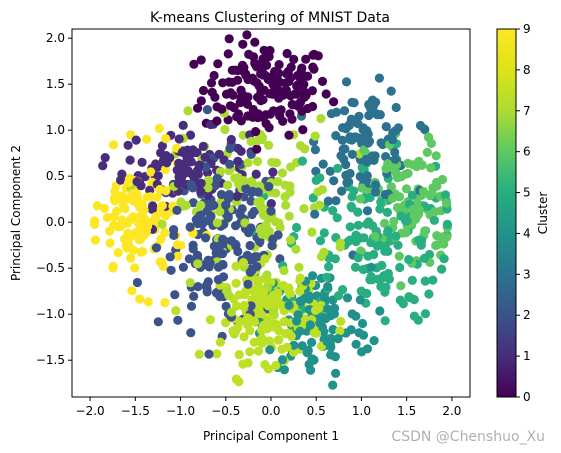  Describe the element at coordinates (527, 397) in the screenshot. I see `colorbar-tick-label: 0` at that location.